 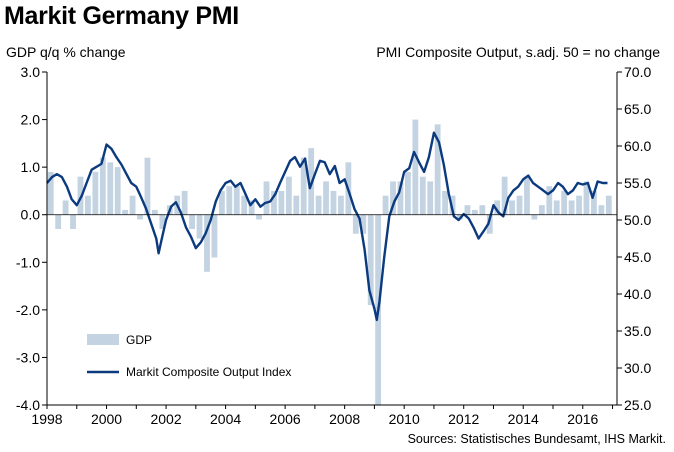 What do you see at coordinates (31, 167) in the screenshot?
I see `left-tick-label: 1.0` at bounding box center [31, 167].